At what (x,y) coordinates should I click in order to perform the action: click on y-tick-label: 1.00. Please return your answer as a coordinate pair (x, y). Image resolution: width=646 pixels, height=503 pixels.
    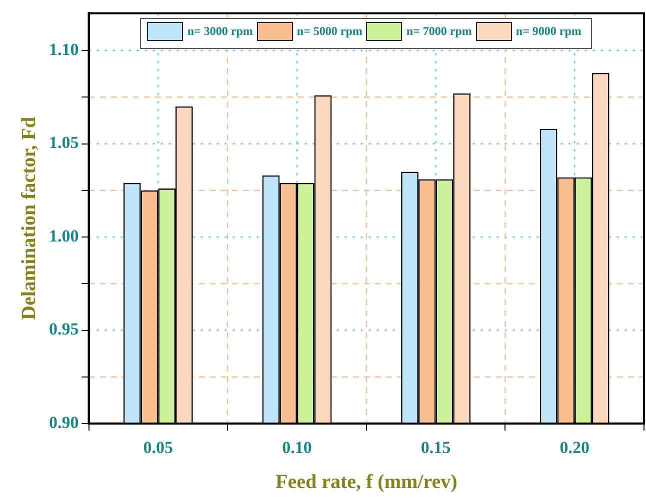
    Looking at the image, I should click on (64, 236).